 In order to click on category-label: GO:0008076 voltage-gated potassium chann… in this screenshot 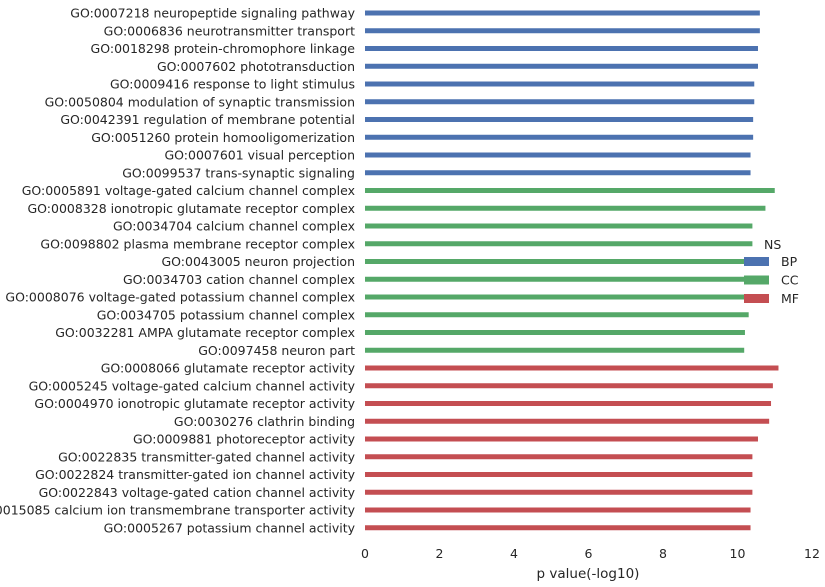, I will do `click(180, 297)`.